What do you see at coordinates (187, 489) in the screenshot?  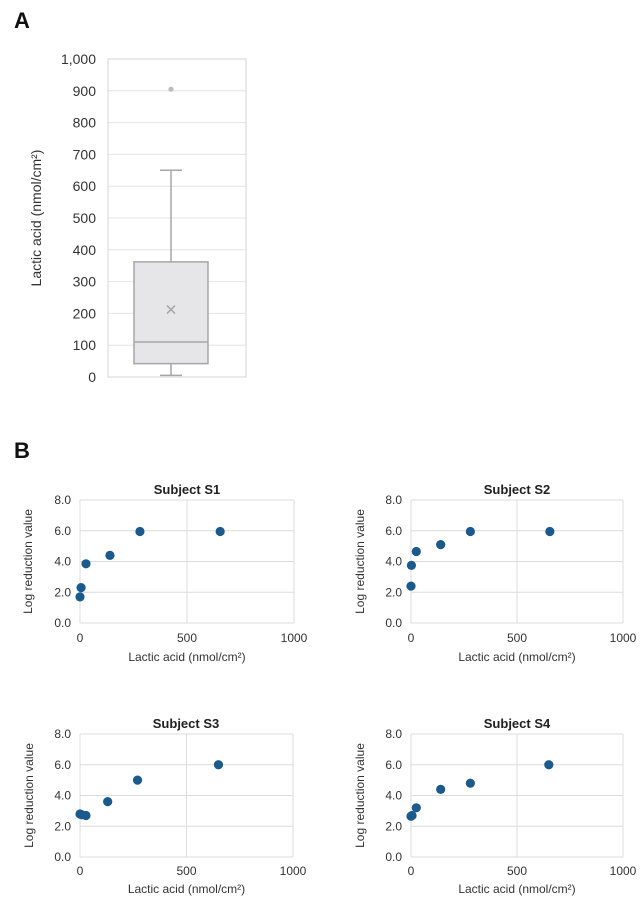 I see `chart-title: Subject S1` at bounding box center [187, 489].